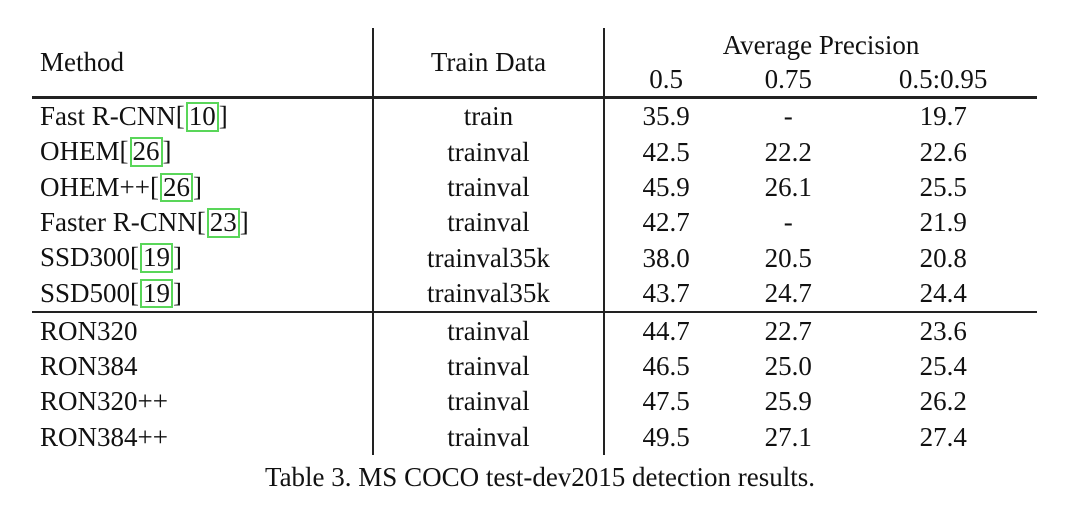  I want to click on ap-0-5-cell: 49.5, so click(665, 437).